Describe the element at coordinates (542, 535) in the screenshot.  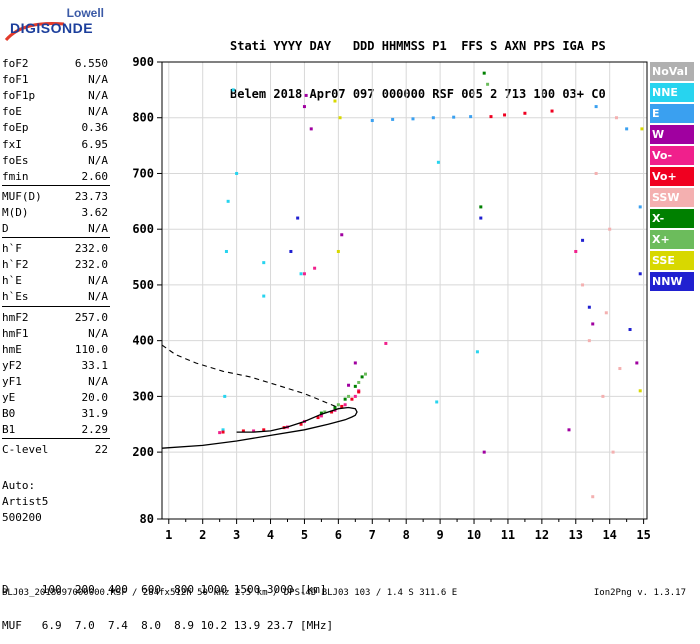
I see `x-tick-label: 12` at that location.